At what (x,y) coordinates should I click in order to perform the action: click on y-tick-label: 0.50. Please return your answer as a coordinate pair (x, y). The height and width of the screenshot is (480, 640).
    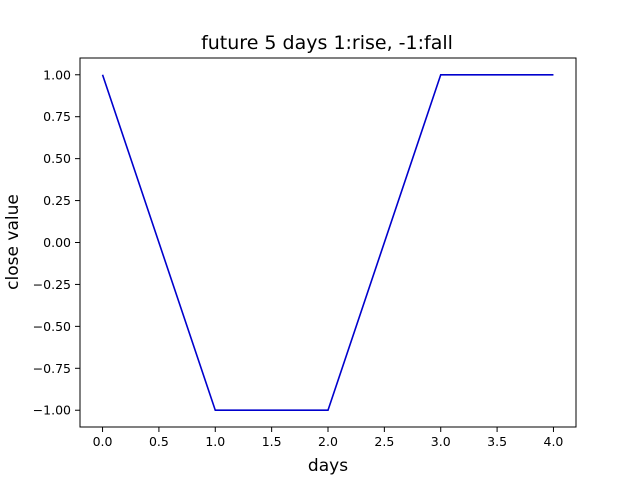
    Looking at the image, I should click on (57, 158).